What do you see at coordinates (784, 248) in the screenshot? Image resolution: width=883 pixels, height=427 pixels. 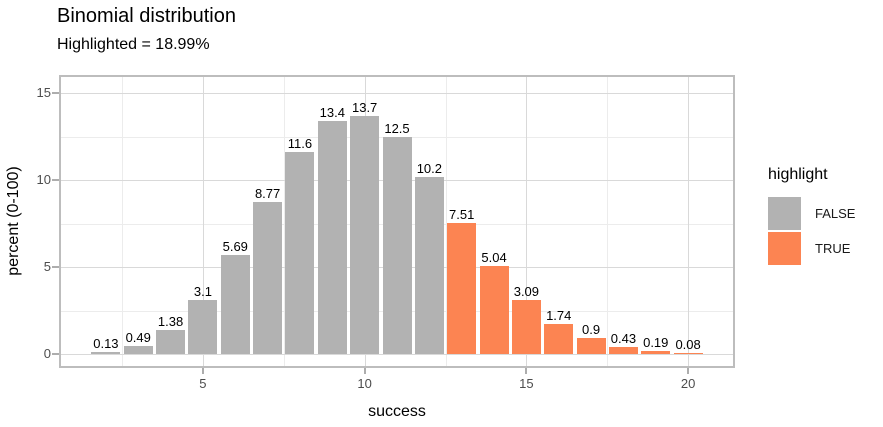 I see `legend-swatch-true` at bounding box center [784, 248].